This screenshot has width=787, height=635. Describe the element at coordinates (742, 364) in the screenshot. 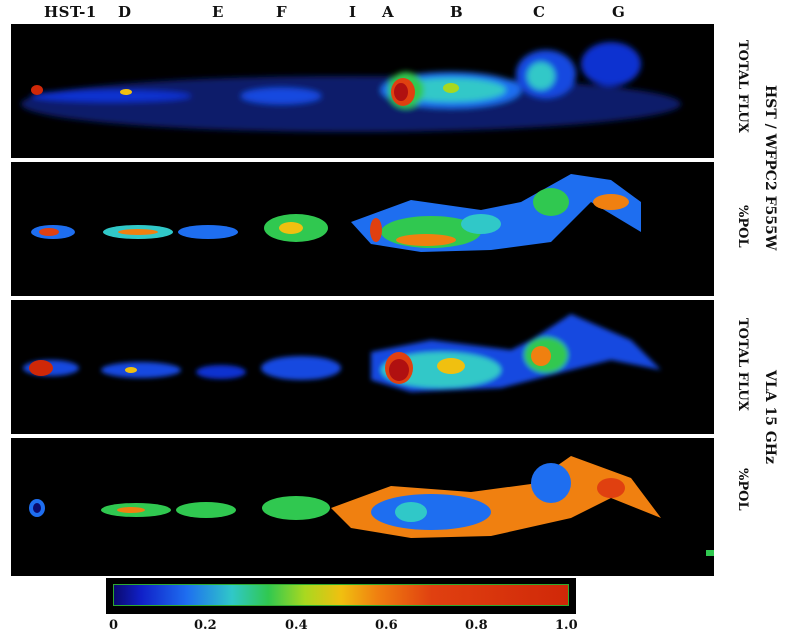

I see `label-total-flux-vla: TOTAL FLUX` at that location.